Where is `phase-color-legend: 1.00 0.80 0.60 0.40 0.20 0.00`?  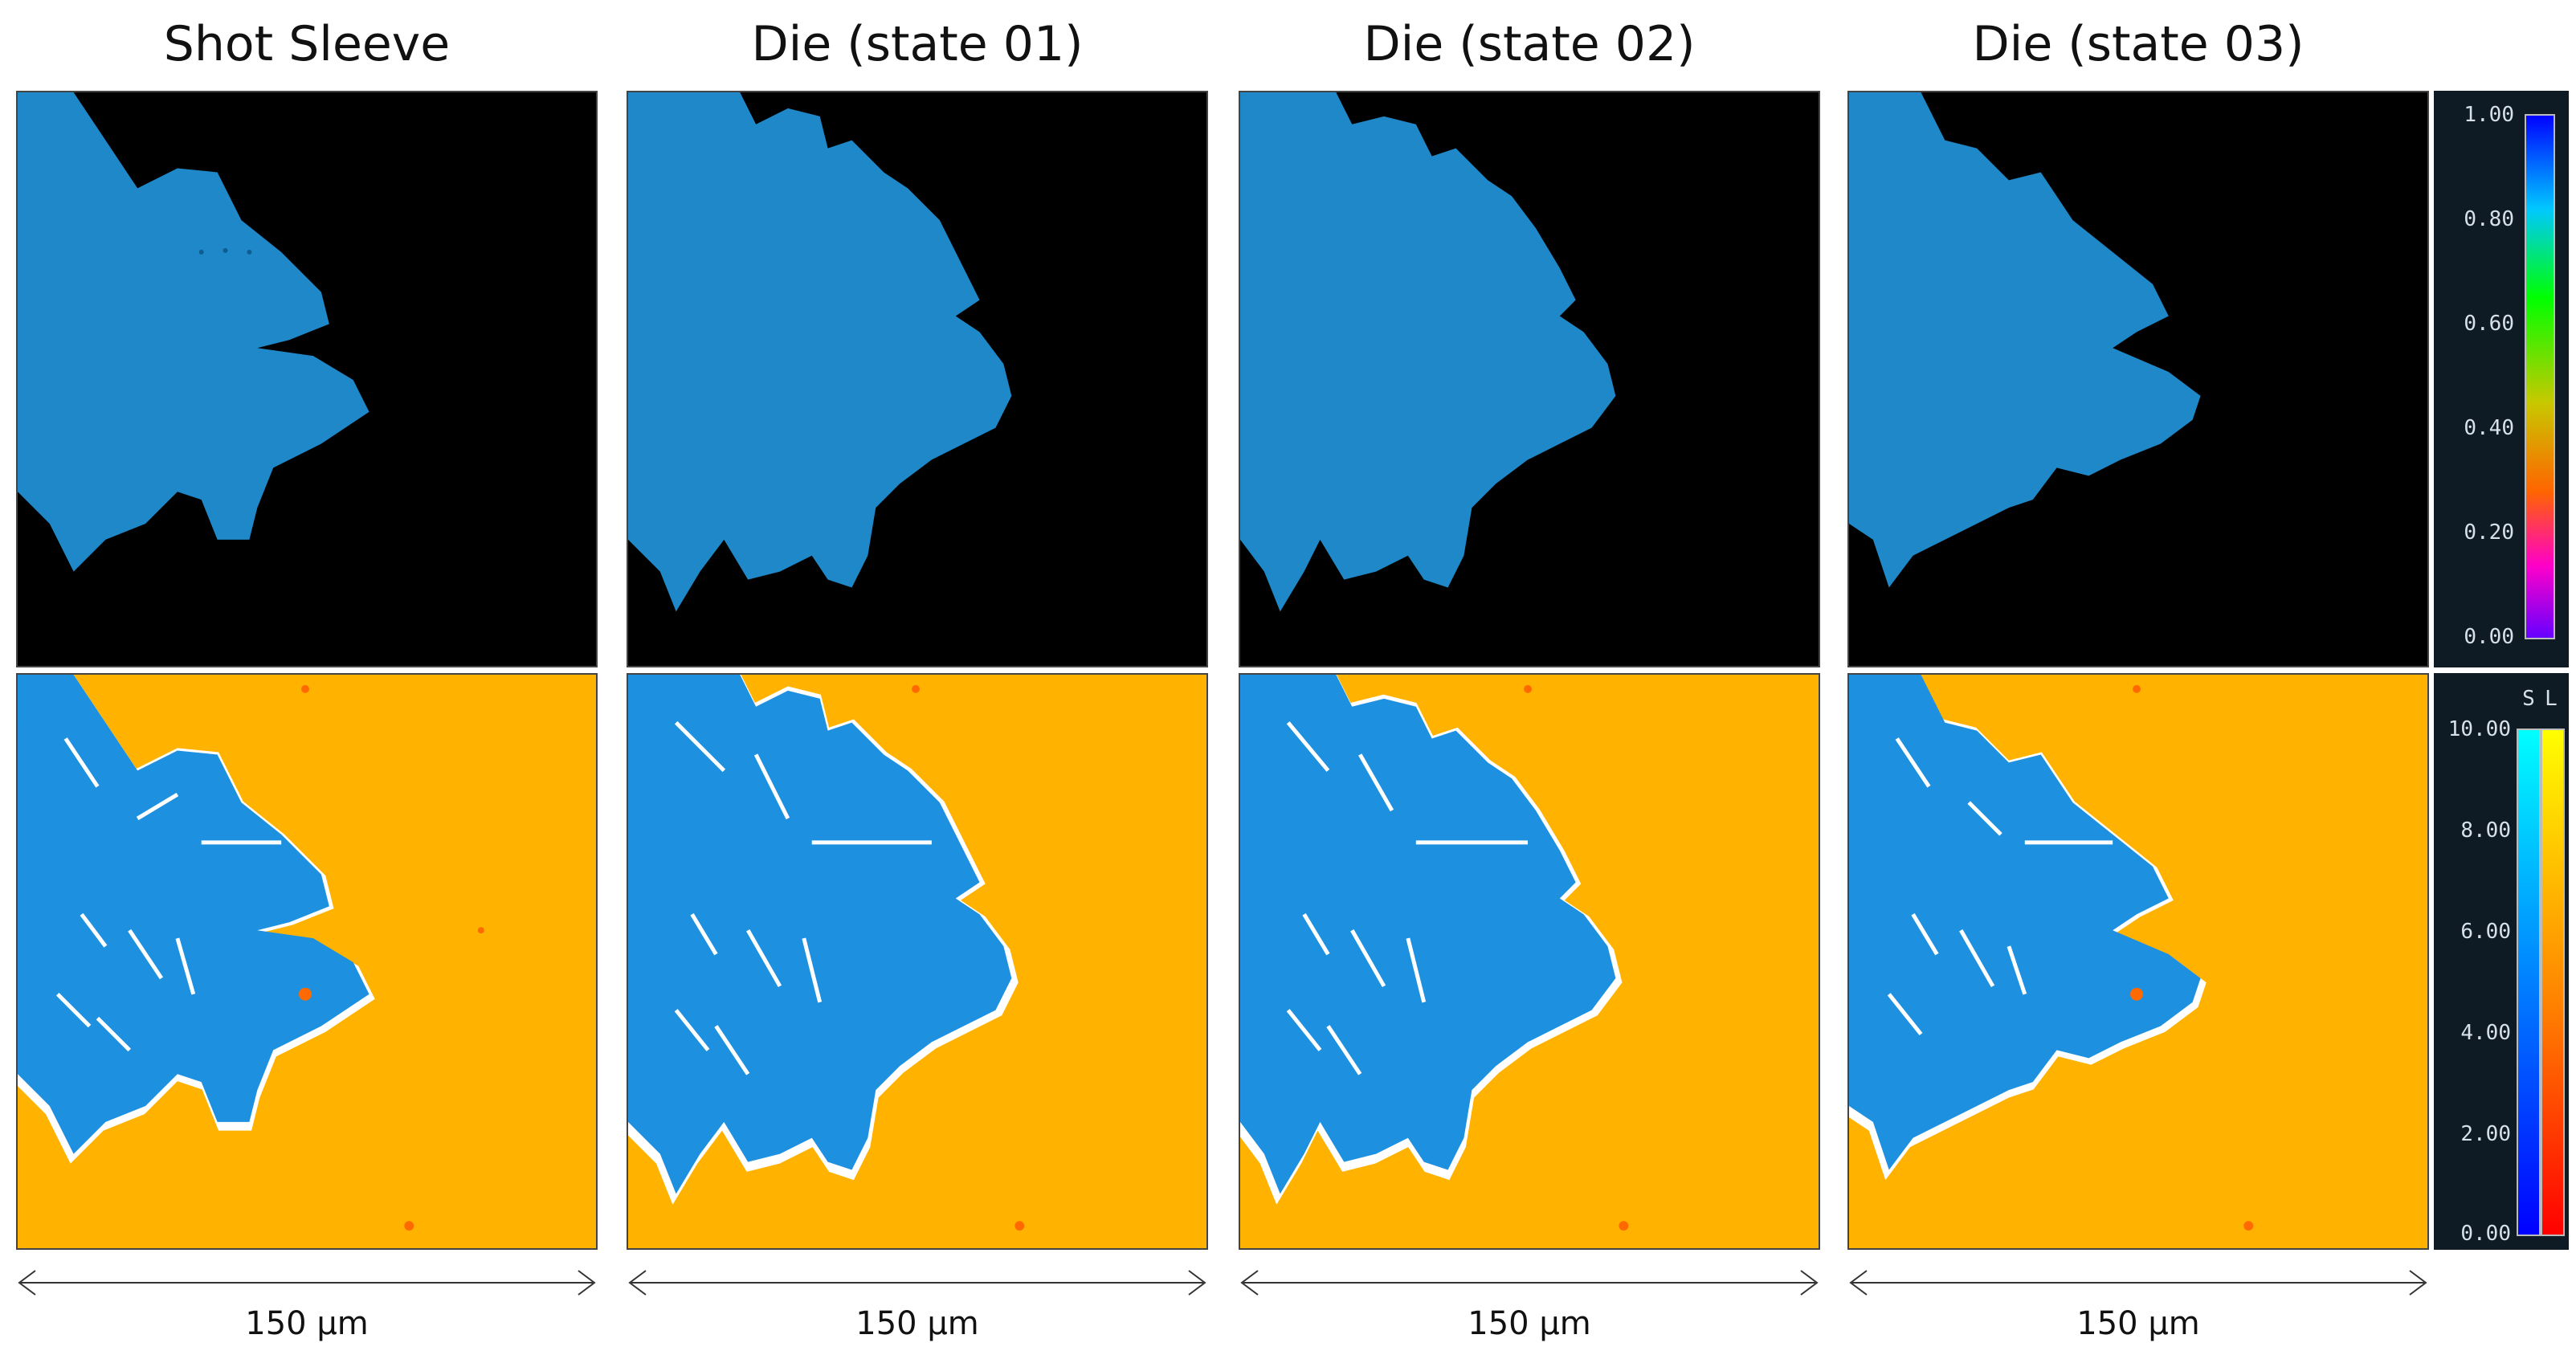
phase-color-legend: 1.00 0.80 0.60 0.40 0.20 0.00 is located at coordinates (2501, 379).